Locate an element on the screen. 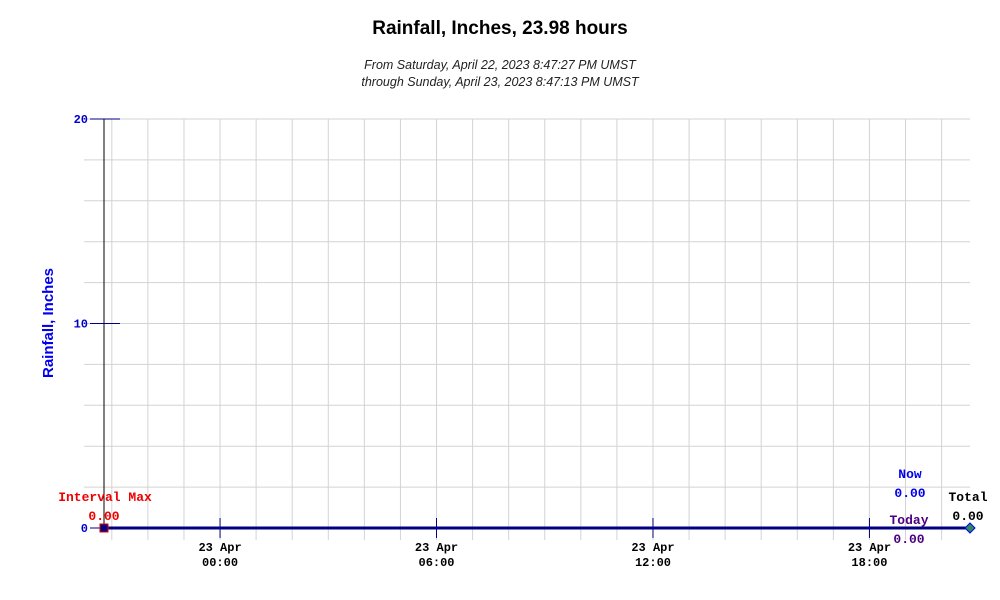 Image resolution: width=1000 pixels, height=600 pixels. interval-max-label: Interval Max is located at coordinates (105, 497).